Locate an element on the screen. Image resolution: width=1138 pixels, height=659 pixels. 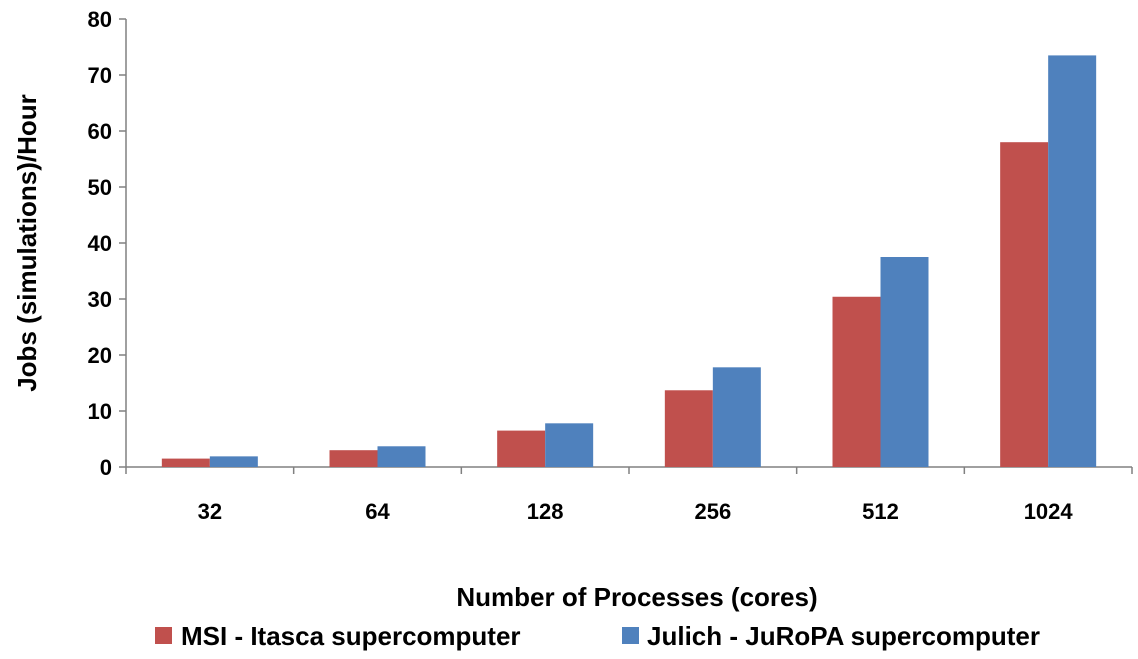
y-tick-label: 50 is located at coordinates (100, 187).